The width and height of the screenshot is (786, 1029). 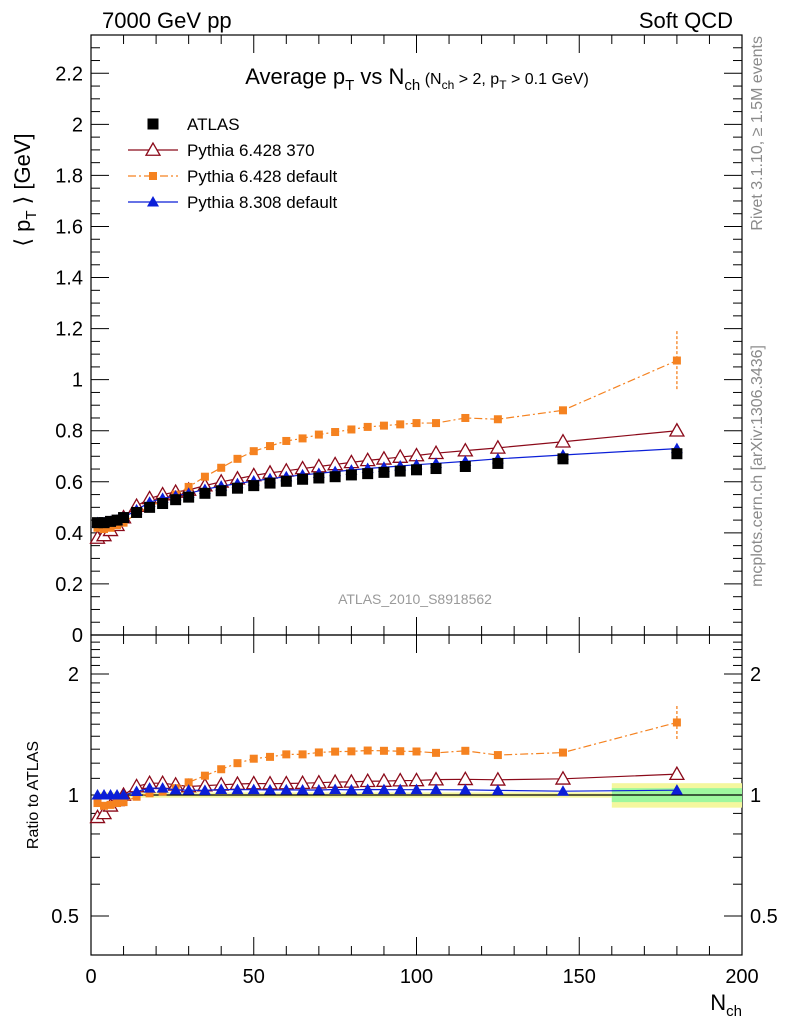 What do you see at coordinates (579, 977) in the screenshot?
I see `x-tick-label: 150` at bounding box center [579, 977].